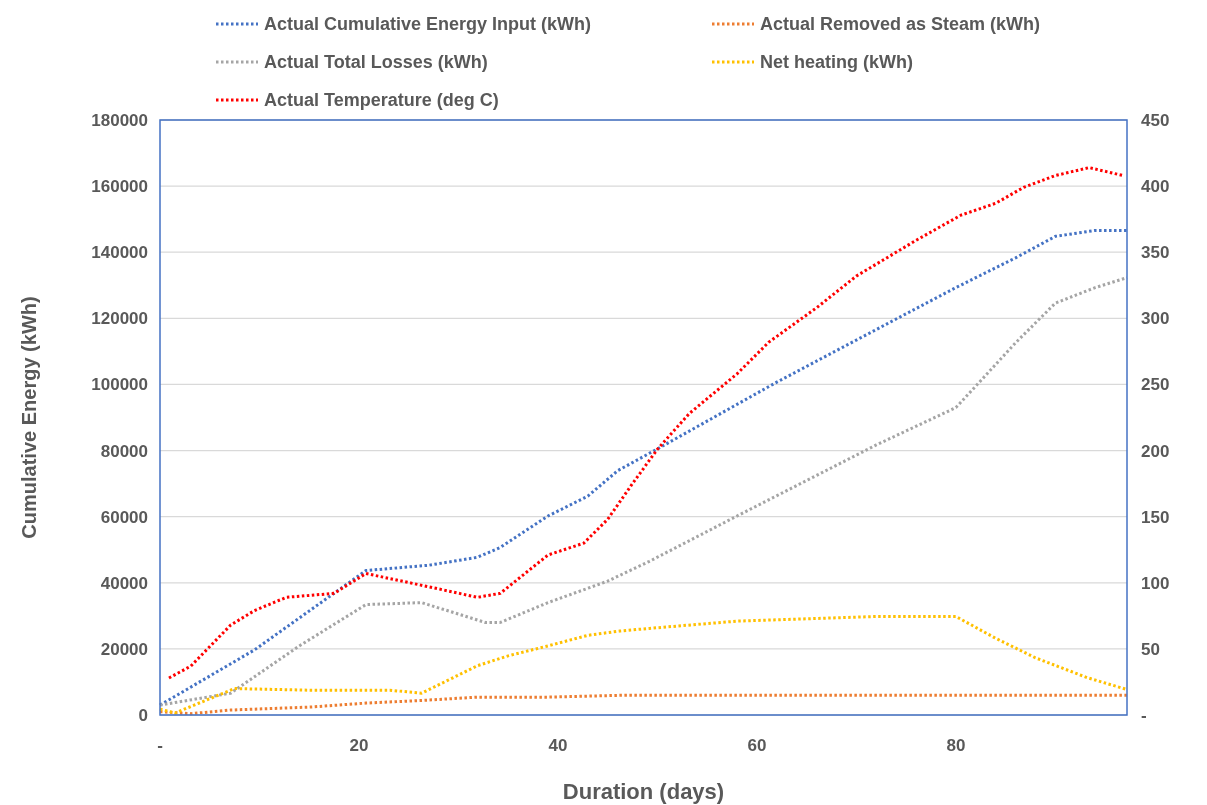 This screenshot has height=805, width=1207. I want to click on y2-tick-label: 450, so click(1155, 120).